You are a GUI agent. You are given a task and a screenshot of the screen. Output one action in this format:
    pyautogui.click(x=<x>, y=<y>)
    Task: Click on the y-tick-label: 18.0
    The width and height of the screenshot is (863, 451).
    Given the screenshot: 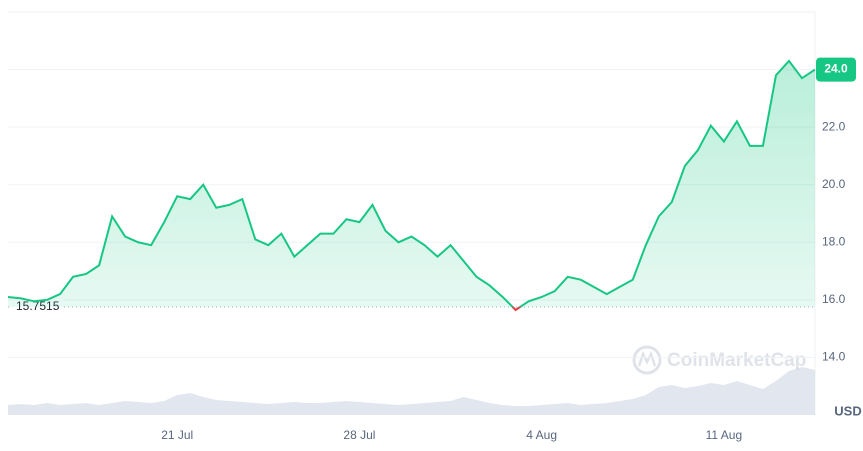 What is the action you would take?
    pyautogui.click(x=834, y=241)
    